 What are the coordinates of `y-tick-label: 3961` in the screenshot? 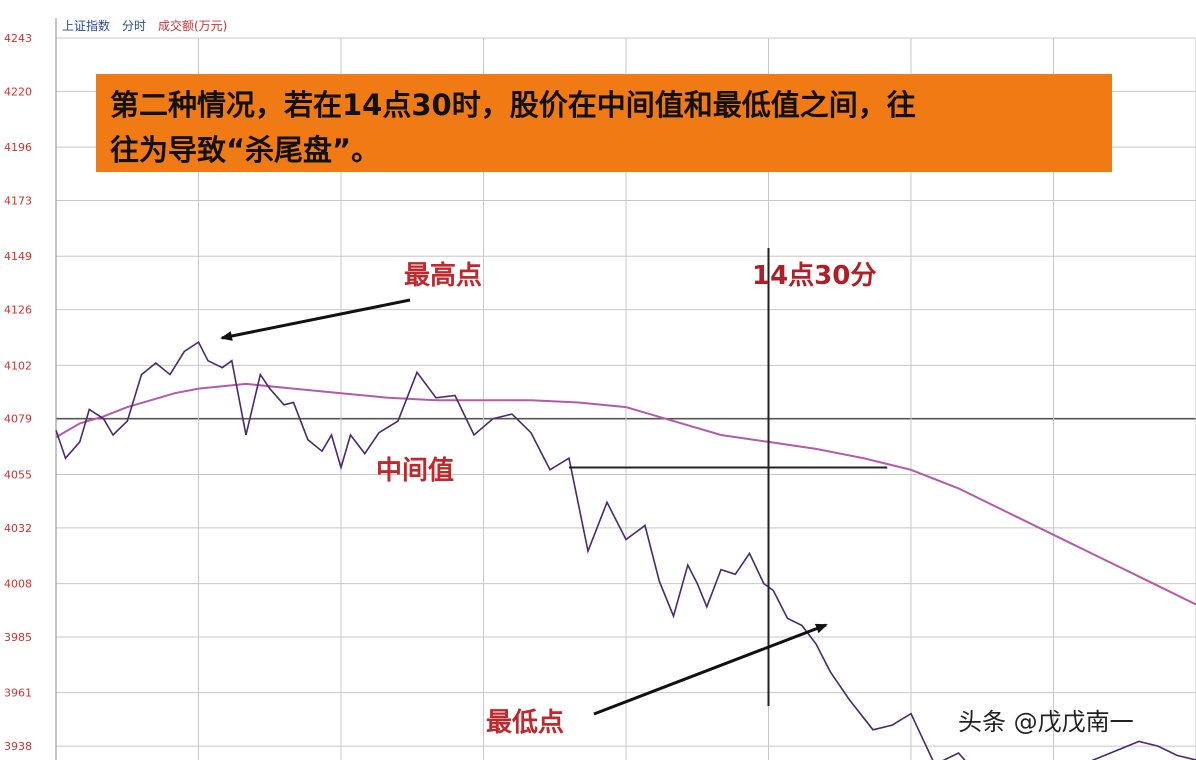 It's located at (18, 693).